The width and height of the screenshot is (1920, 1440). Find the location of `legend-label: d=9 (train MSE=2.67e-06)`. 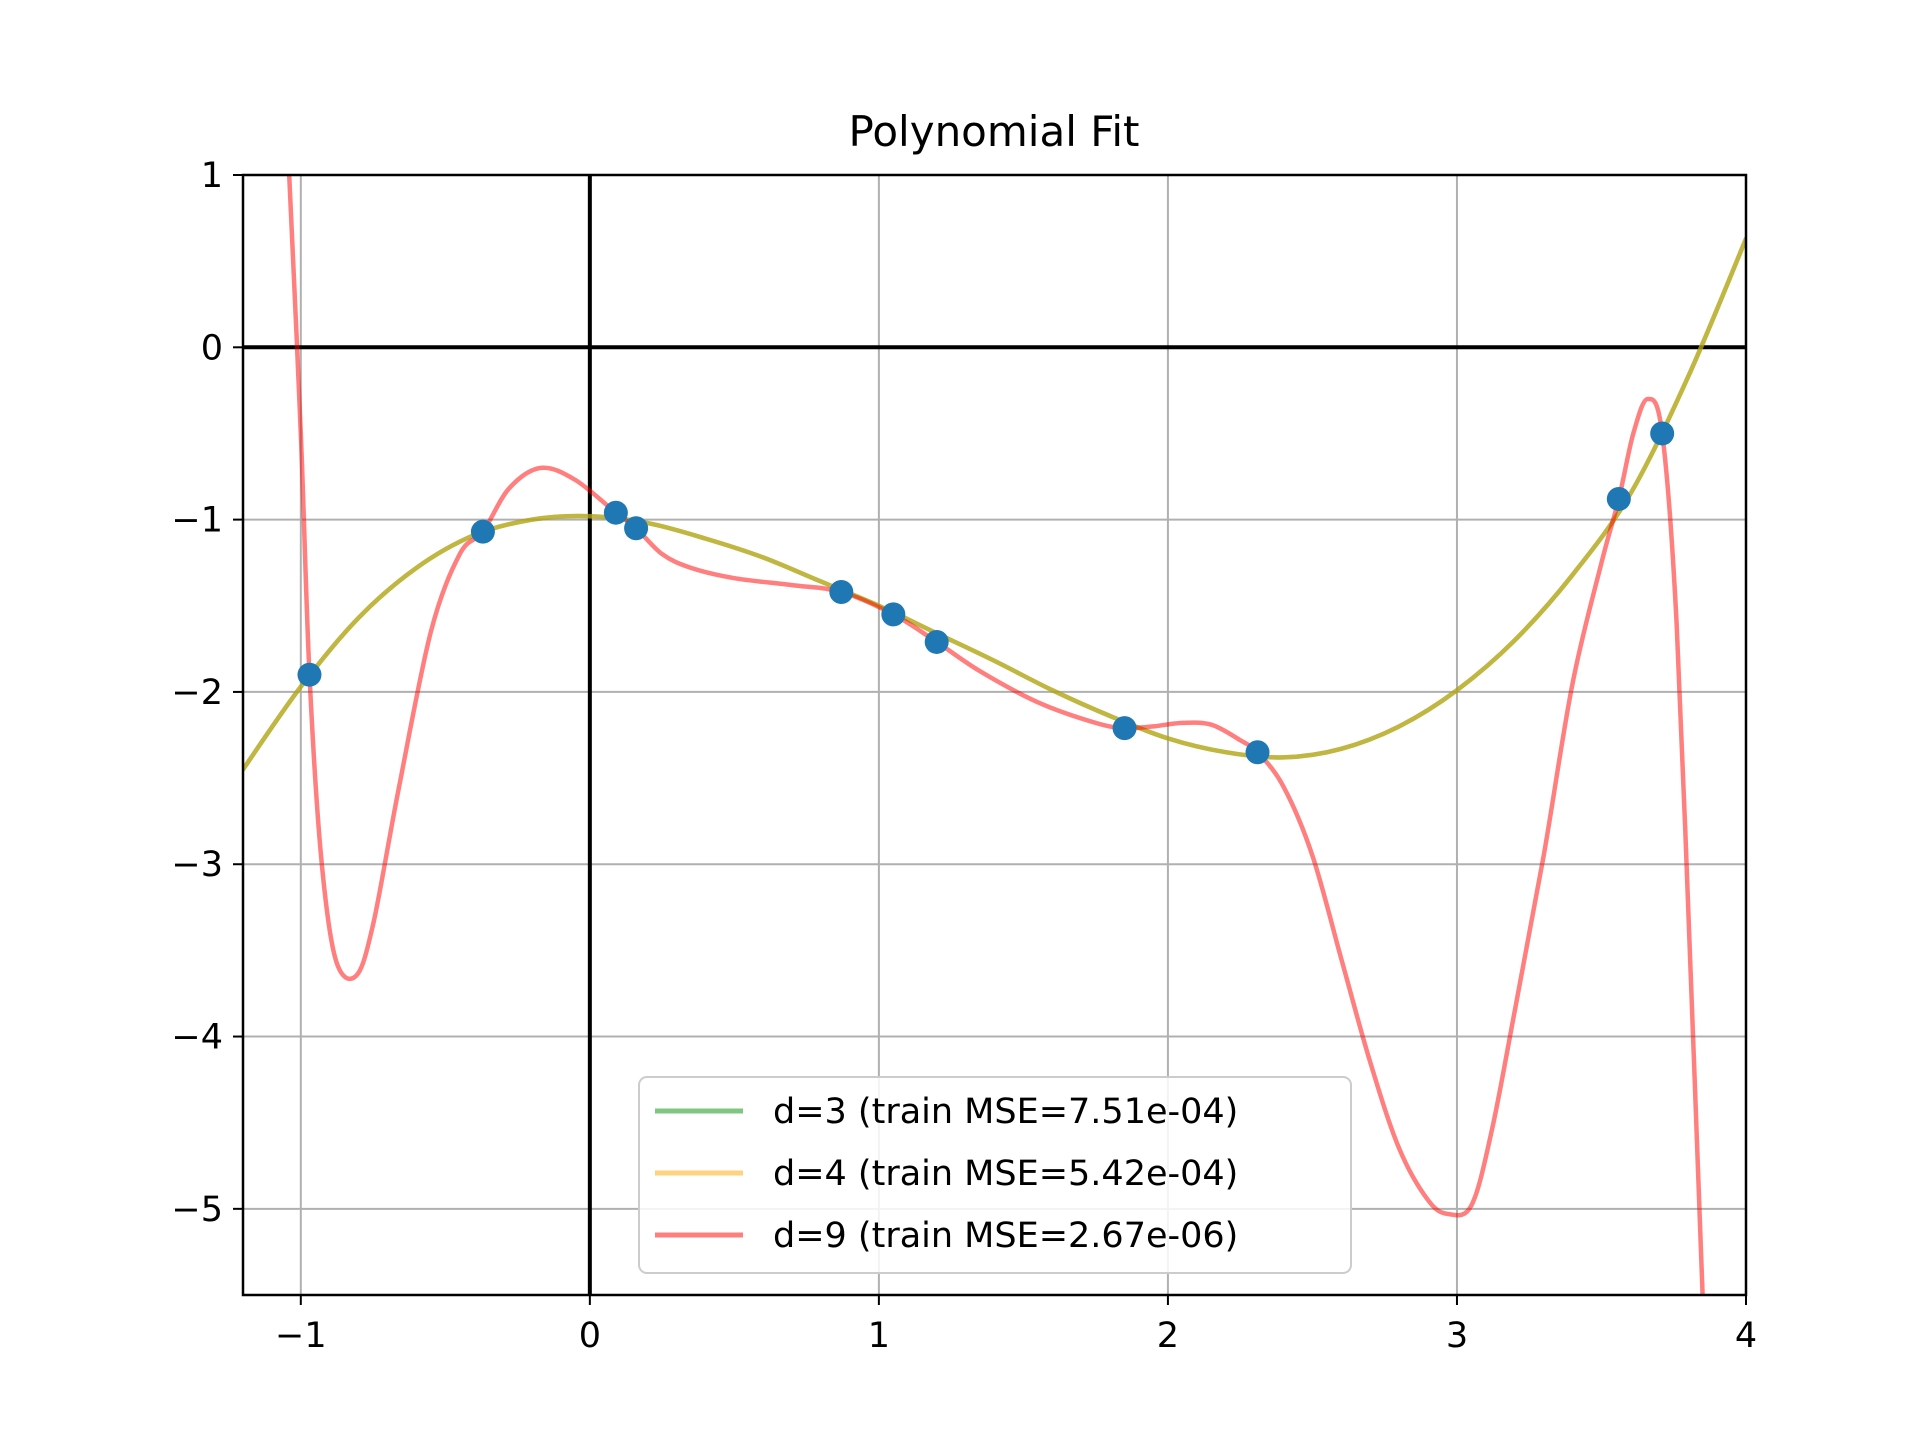

legend-label: d=9 (train MSE=2.67e-06) is located at coordinates (1005, 1236).